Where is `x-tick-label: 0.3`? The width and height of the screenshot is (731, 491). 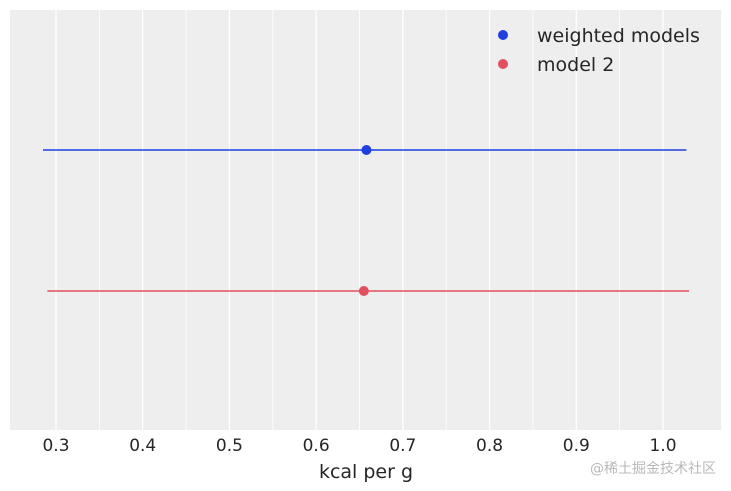 x-tick-label: 0.3 is located at coordinates (55, 446).